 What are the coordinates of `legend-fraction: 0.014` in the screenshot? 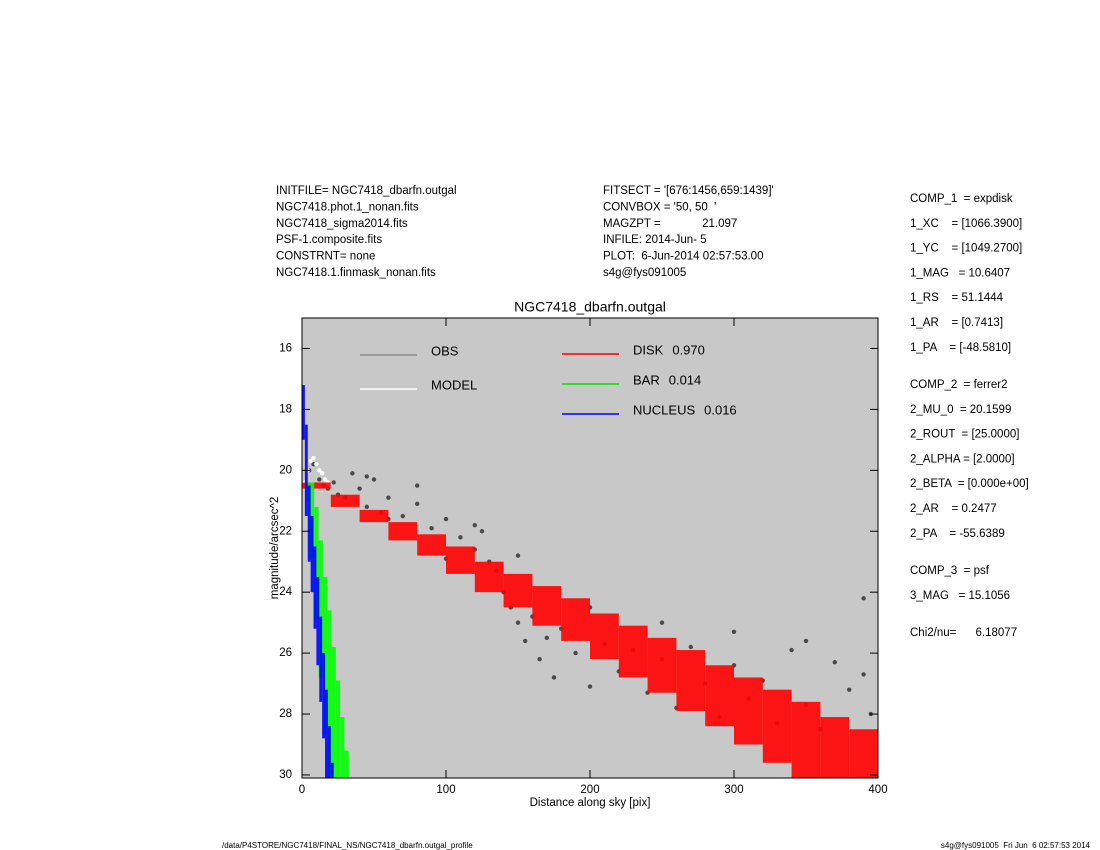 It's located at (685, 379).